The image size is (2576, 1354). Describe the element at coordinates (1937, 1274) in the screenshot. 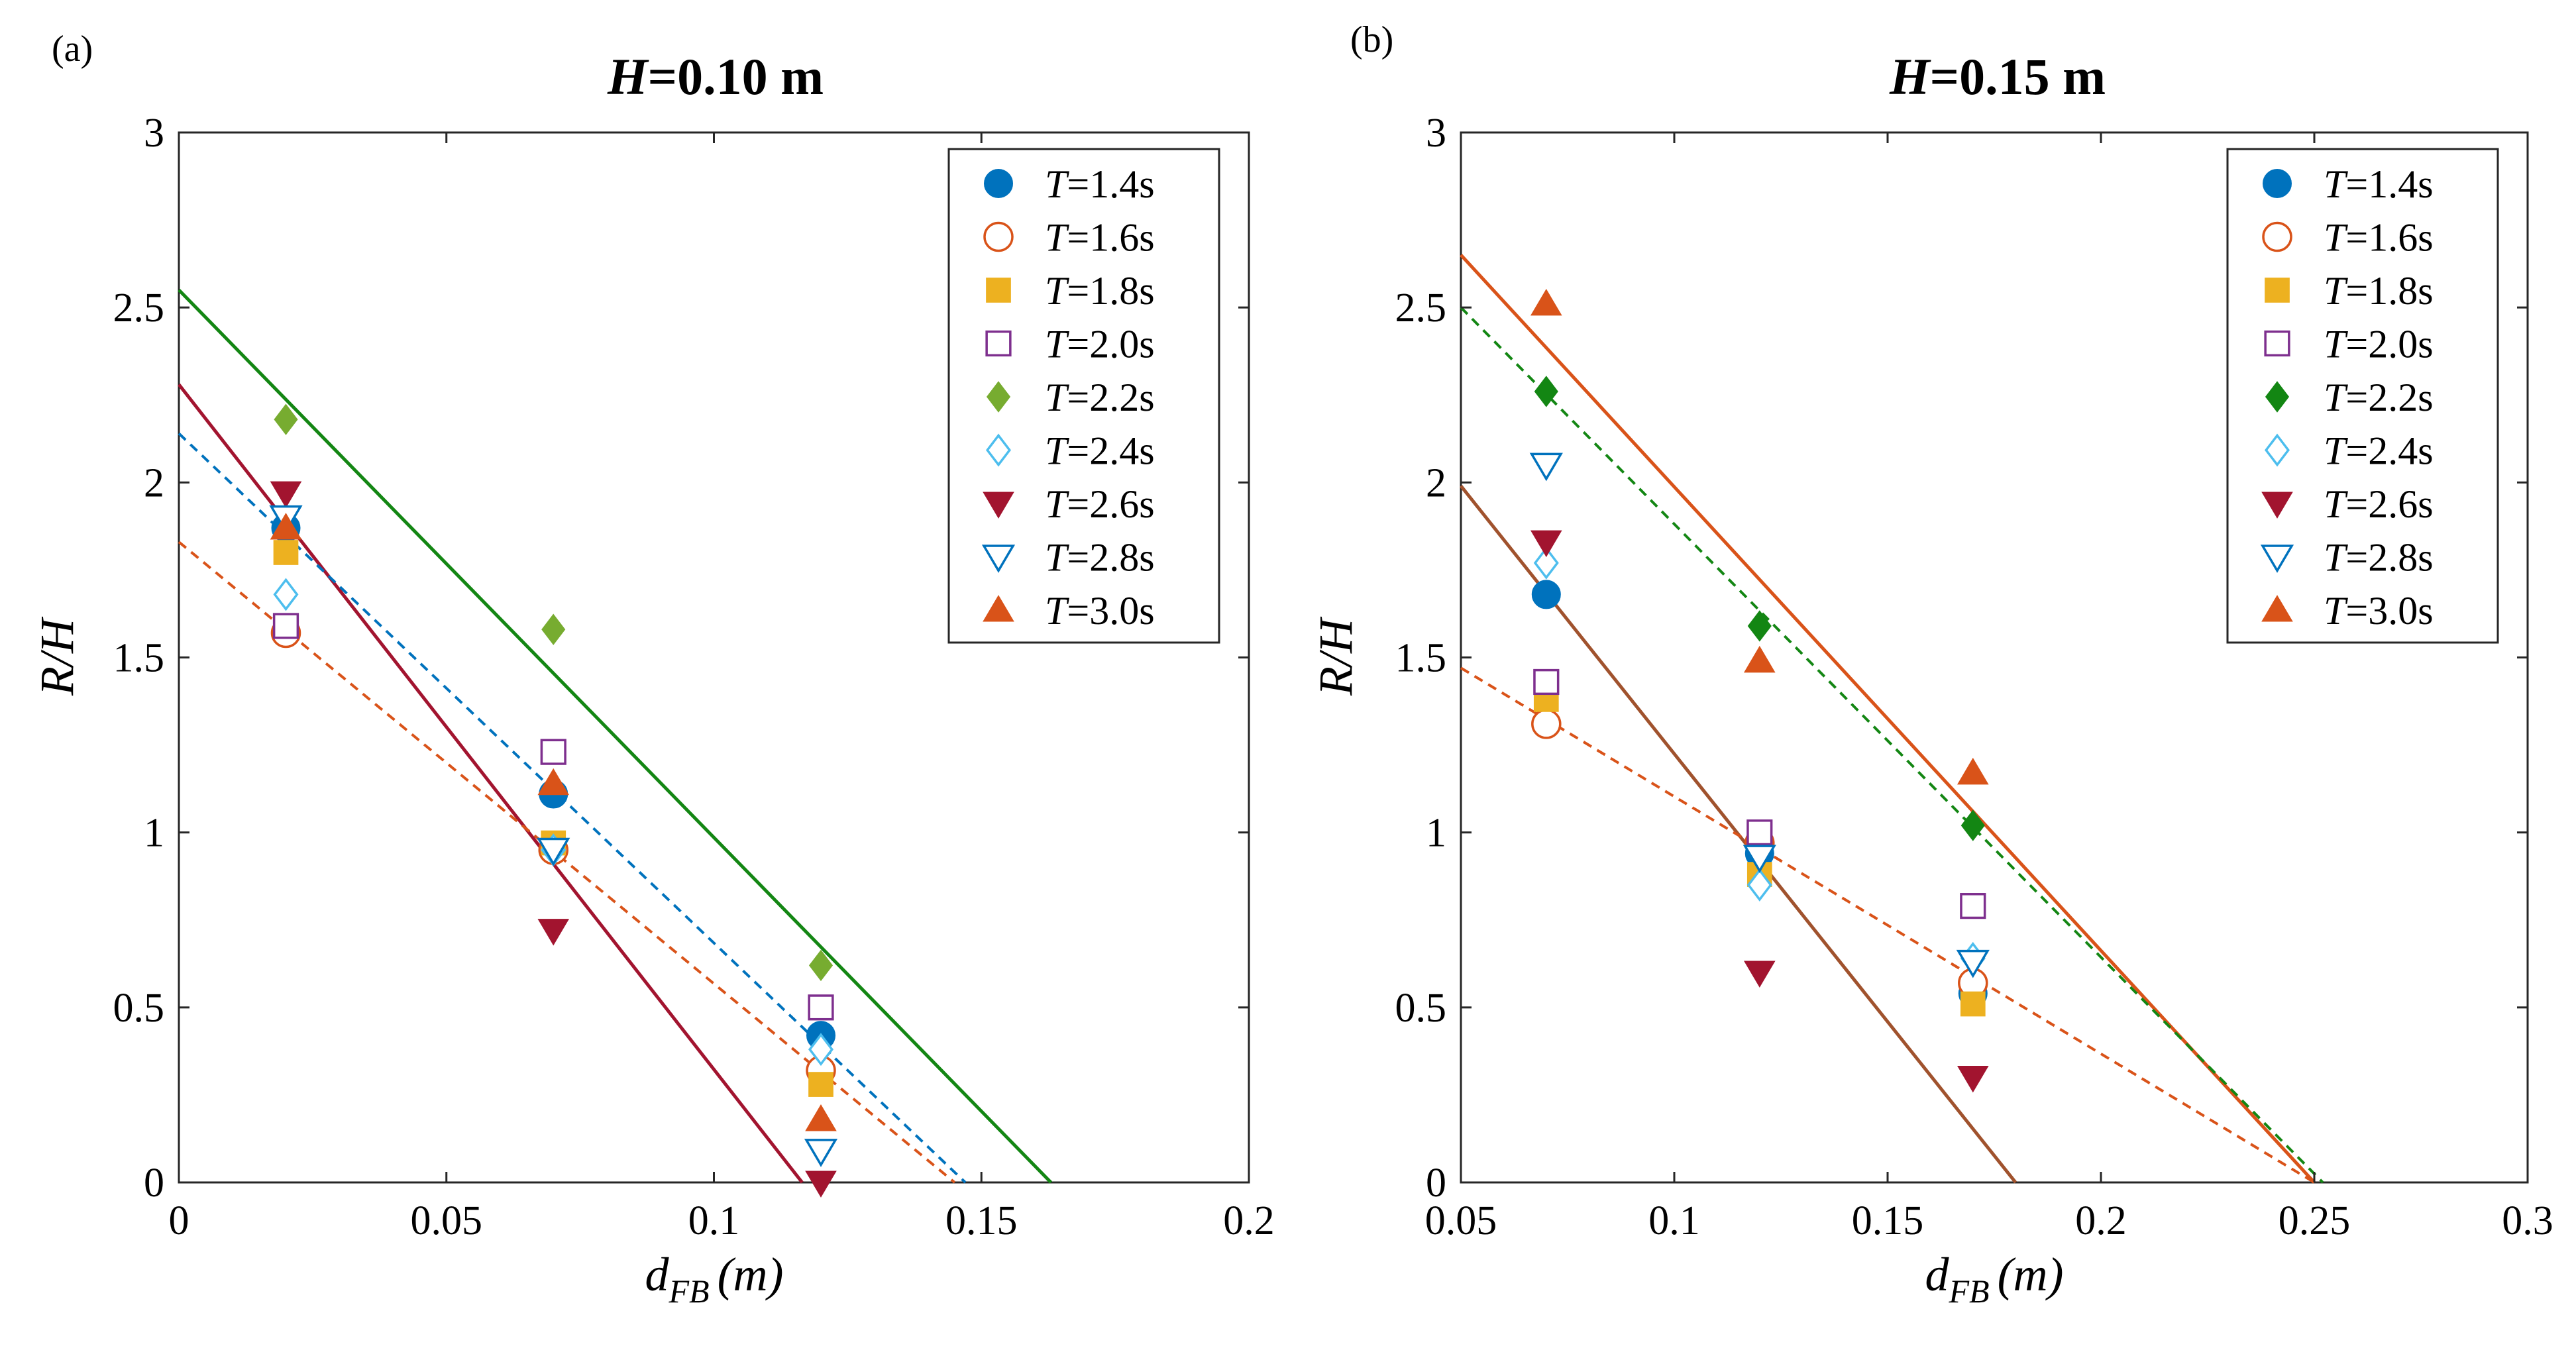

I see `panel-b-x-label-main: d` at that location.